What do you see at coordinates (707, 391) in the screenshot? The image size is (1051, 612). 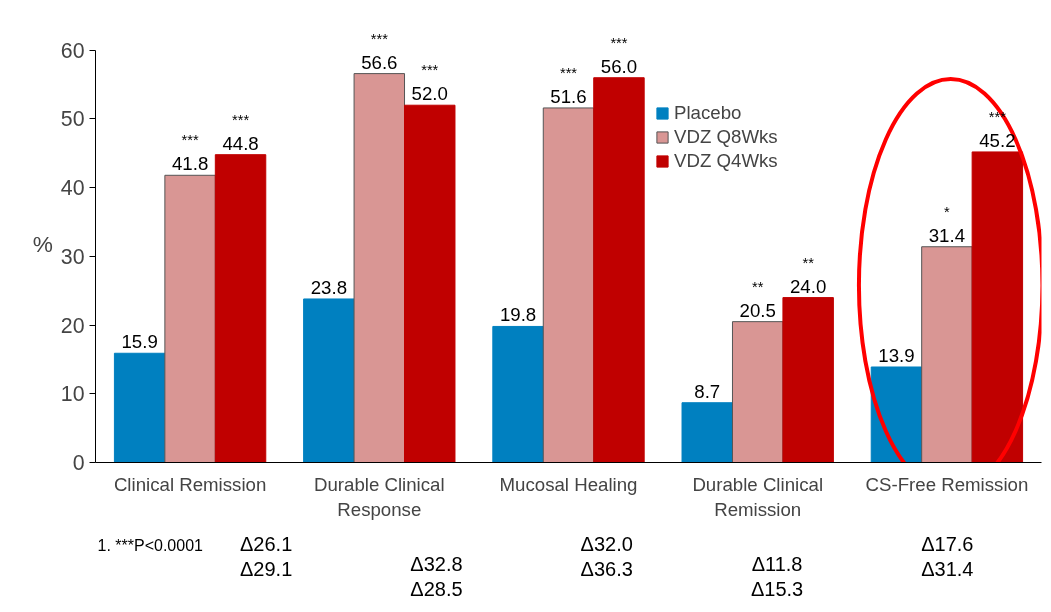 I see `data-label: 8.7` at bounding box center [707, 391].